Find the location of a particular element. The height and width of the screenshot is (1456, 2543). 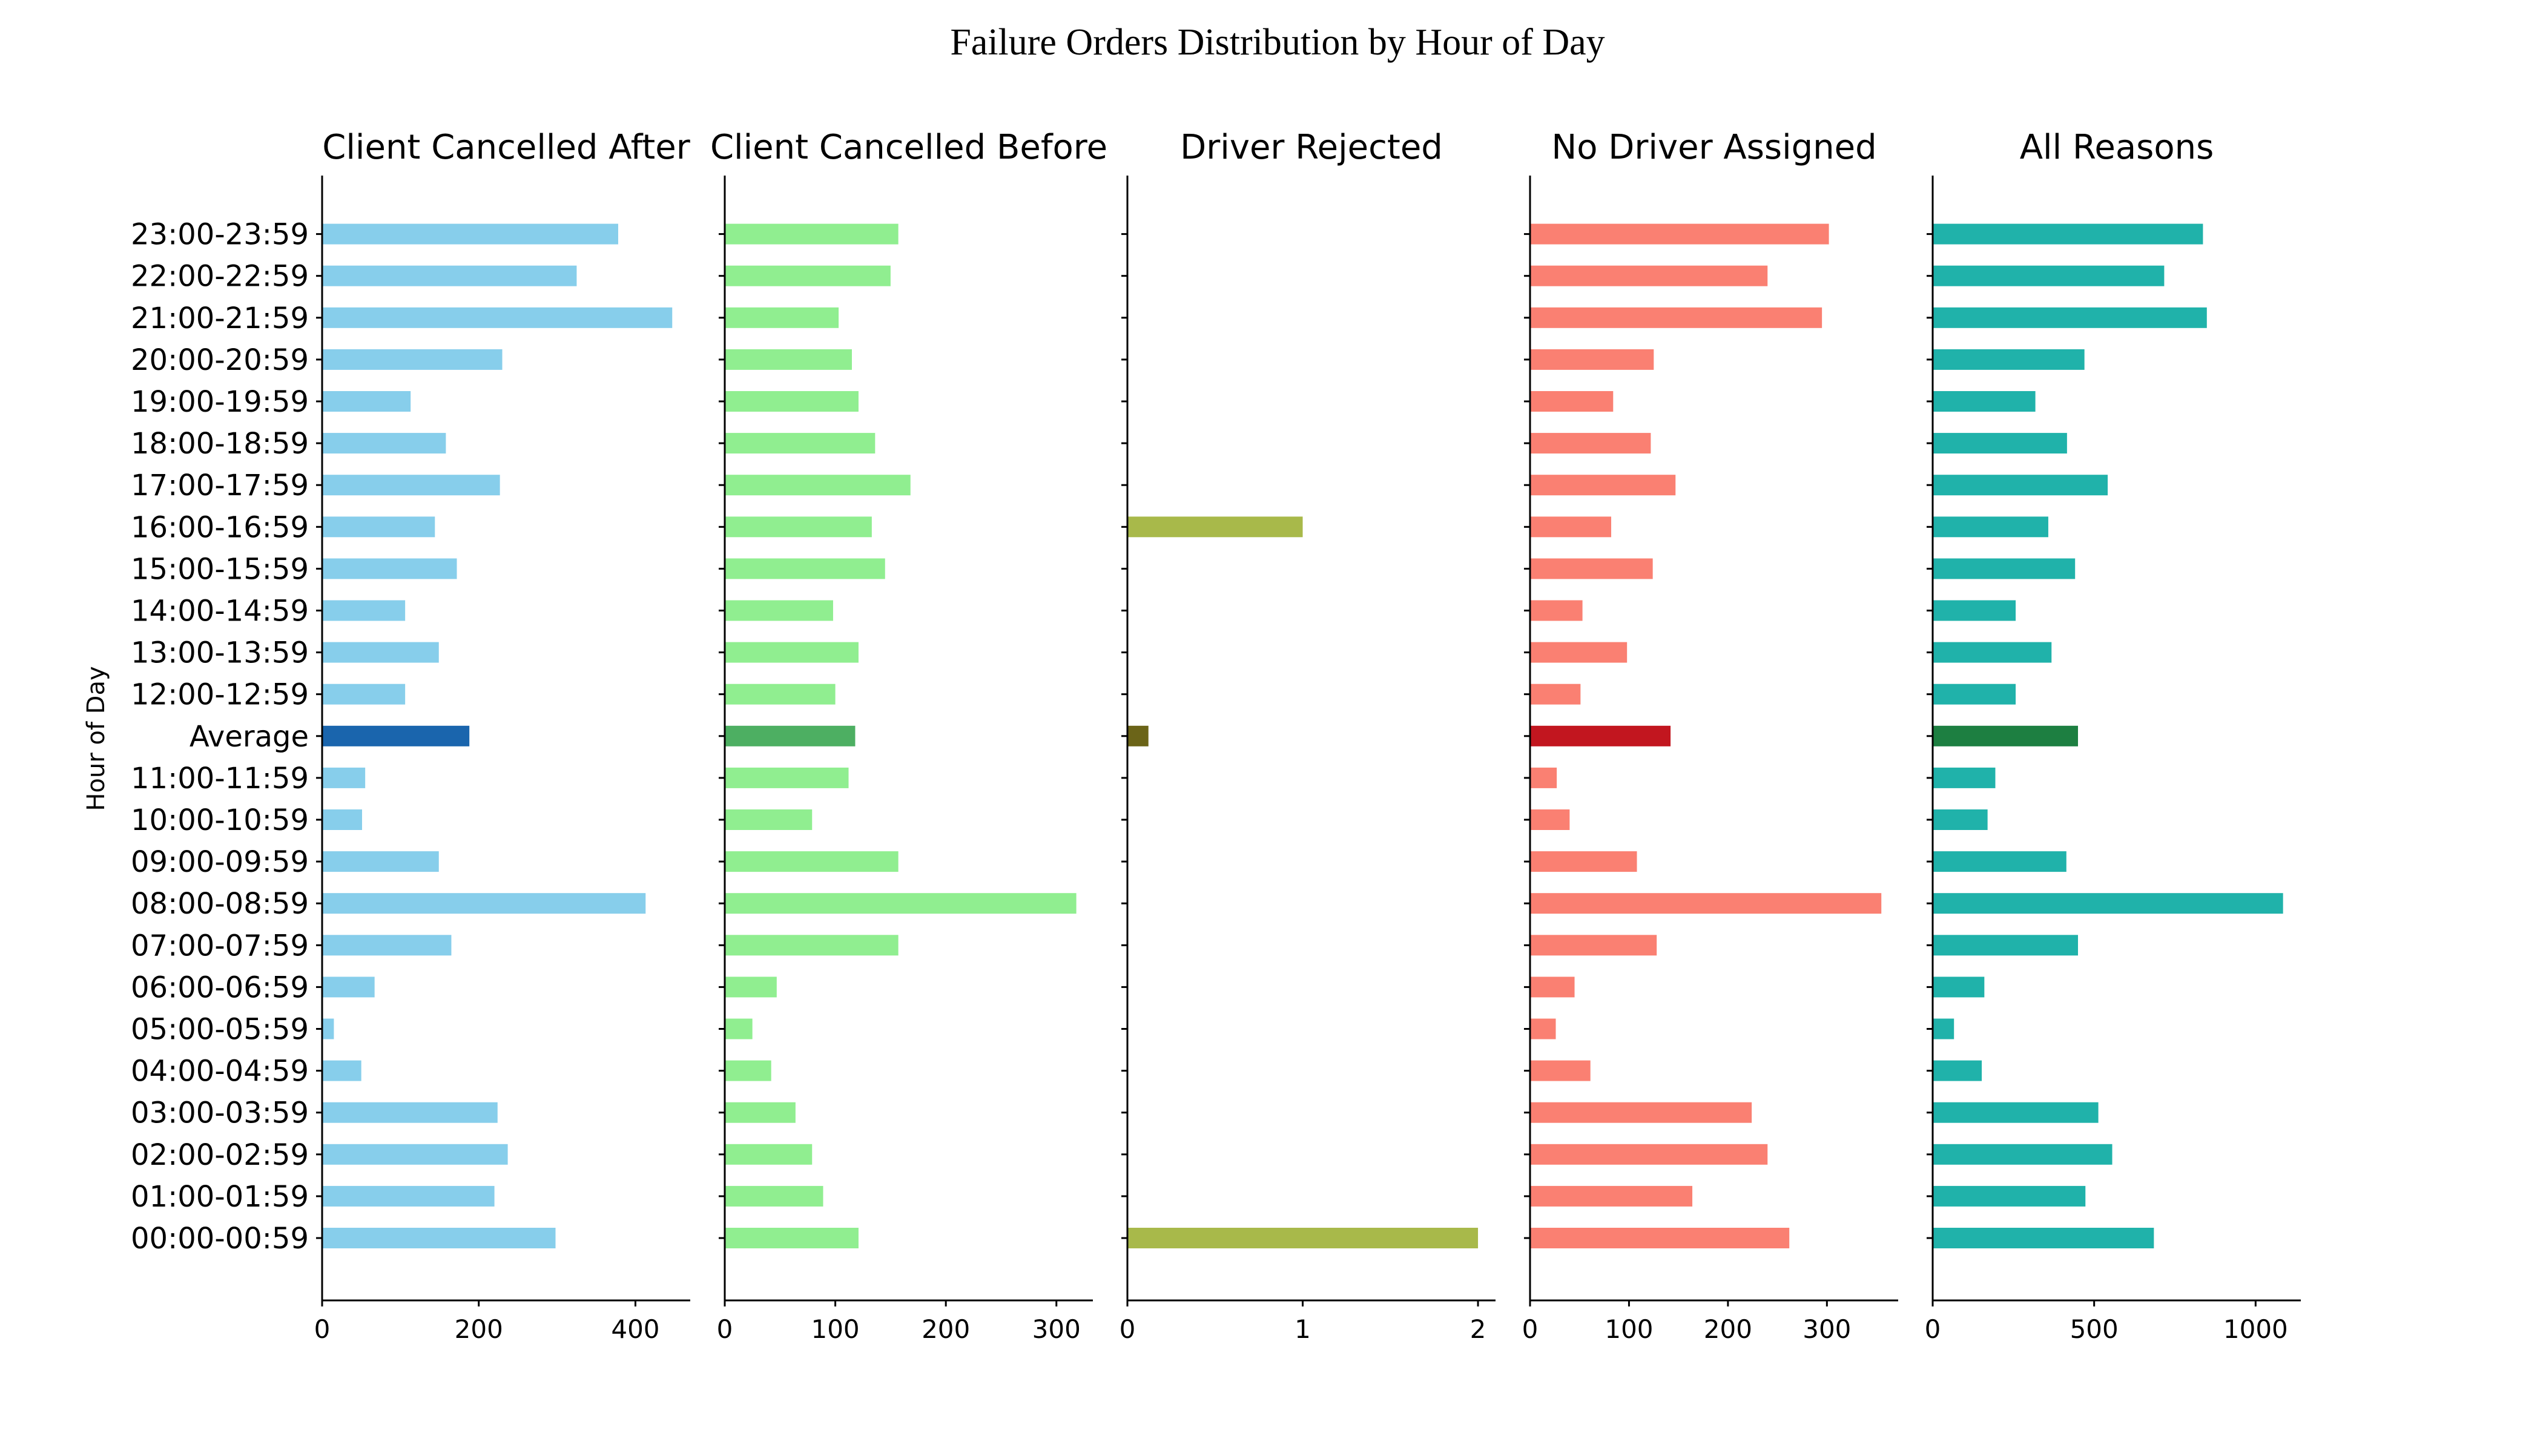

category-label-18-00-18-59: 18:00-18:59 is located at coordinates (220, 444).